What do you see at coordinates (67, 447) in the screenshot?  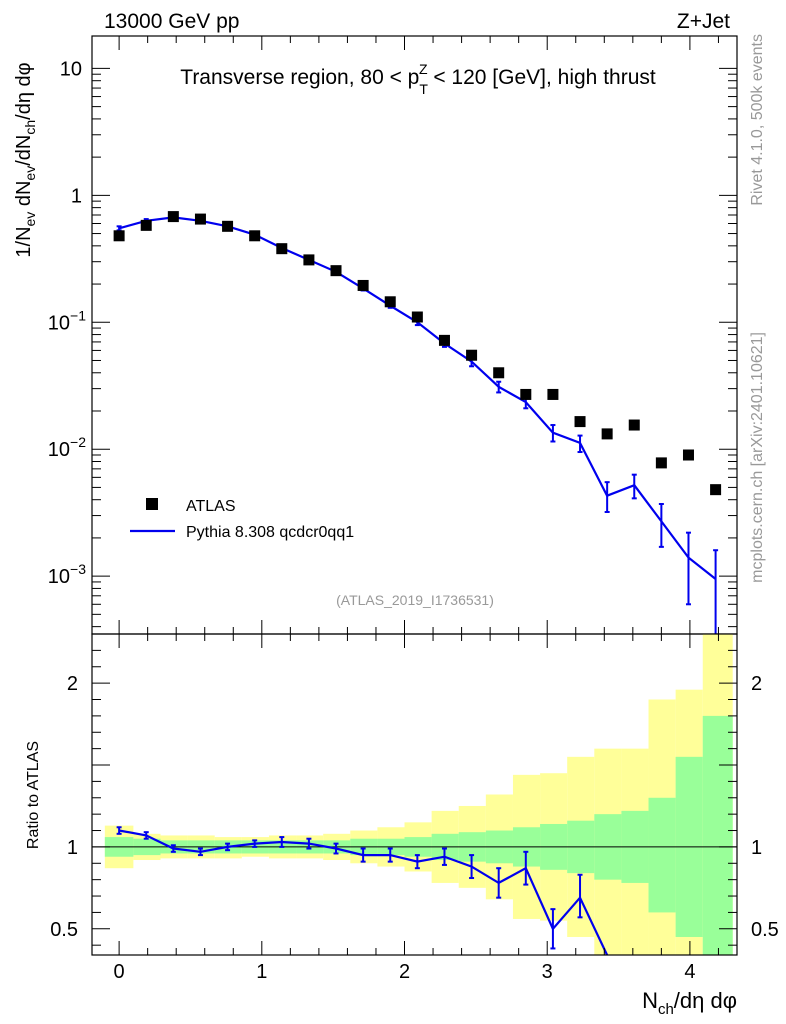 I see `main-y-tick-label: 10⁻²` at bounding box center [67, 447].